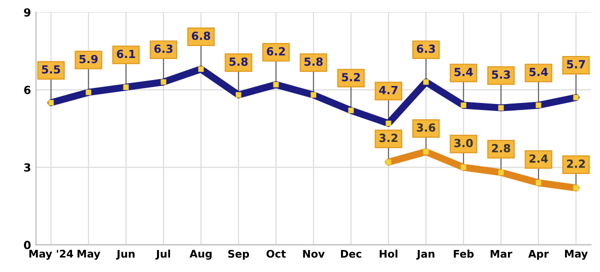 This screenshot has height=272, width=600. Describe the element at coordinates (501, 74) in the screenshot. I see `data-label: 5.3` at that location.